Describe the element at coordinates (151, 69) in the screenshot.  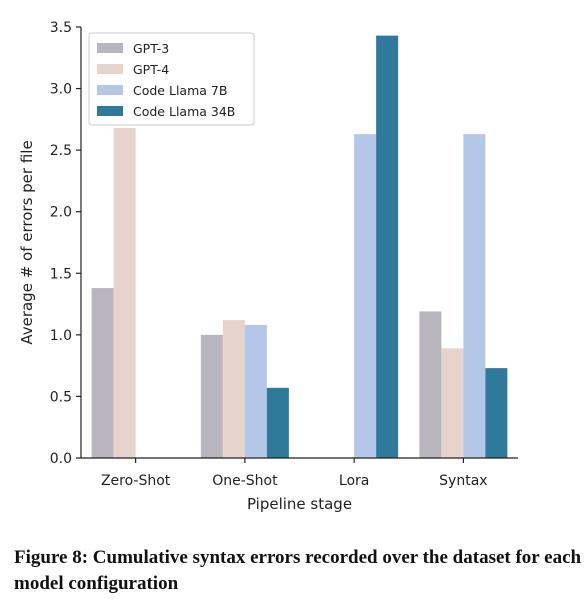
I see `legend-label: GPT-4` at that location.